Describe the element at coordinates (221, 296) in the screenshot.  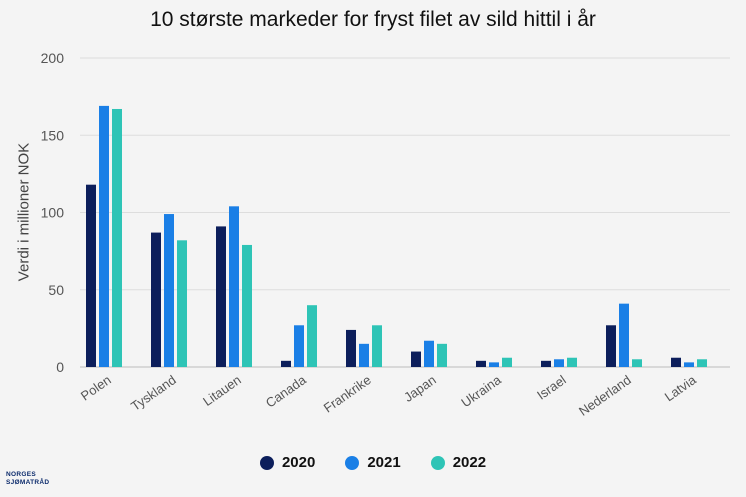
I see `bar-litauen-2020` at that location.